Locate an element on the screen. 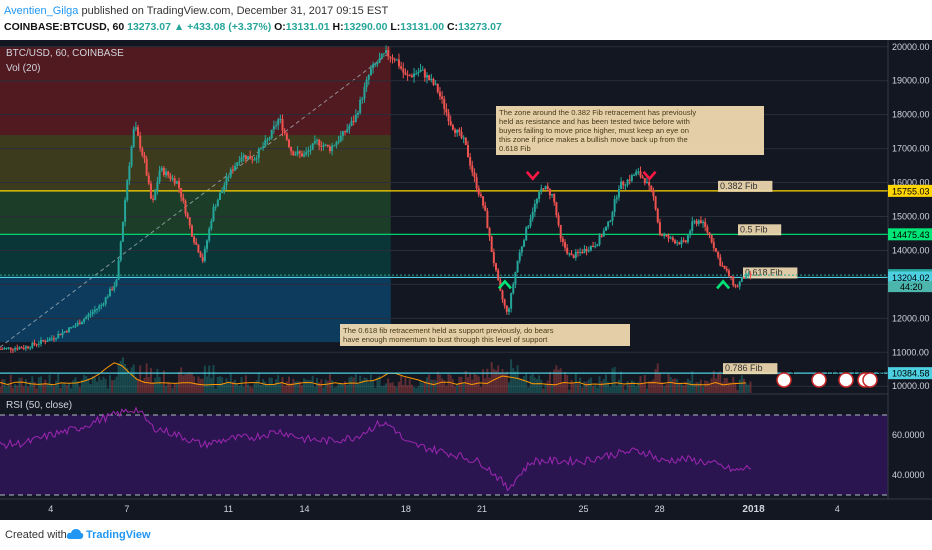  event-flag-icon is located at coordinates (819, 380).